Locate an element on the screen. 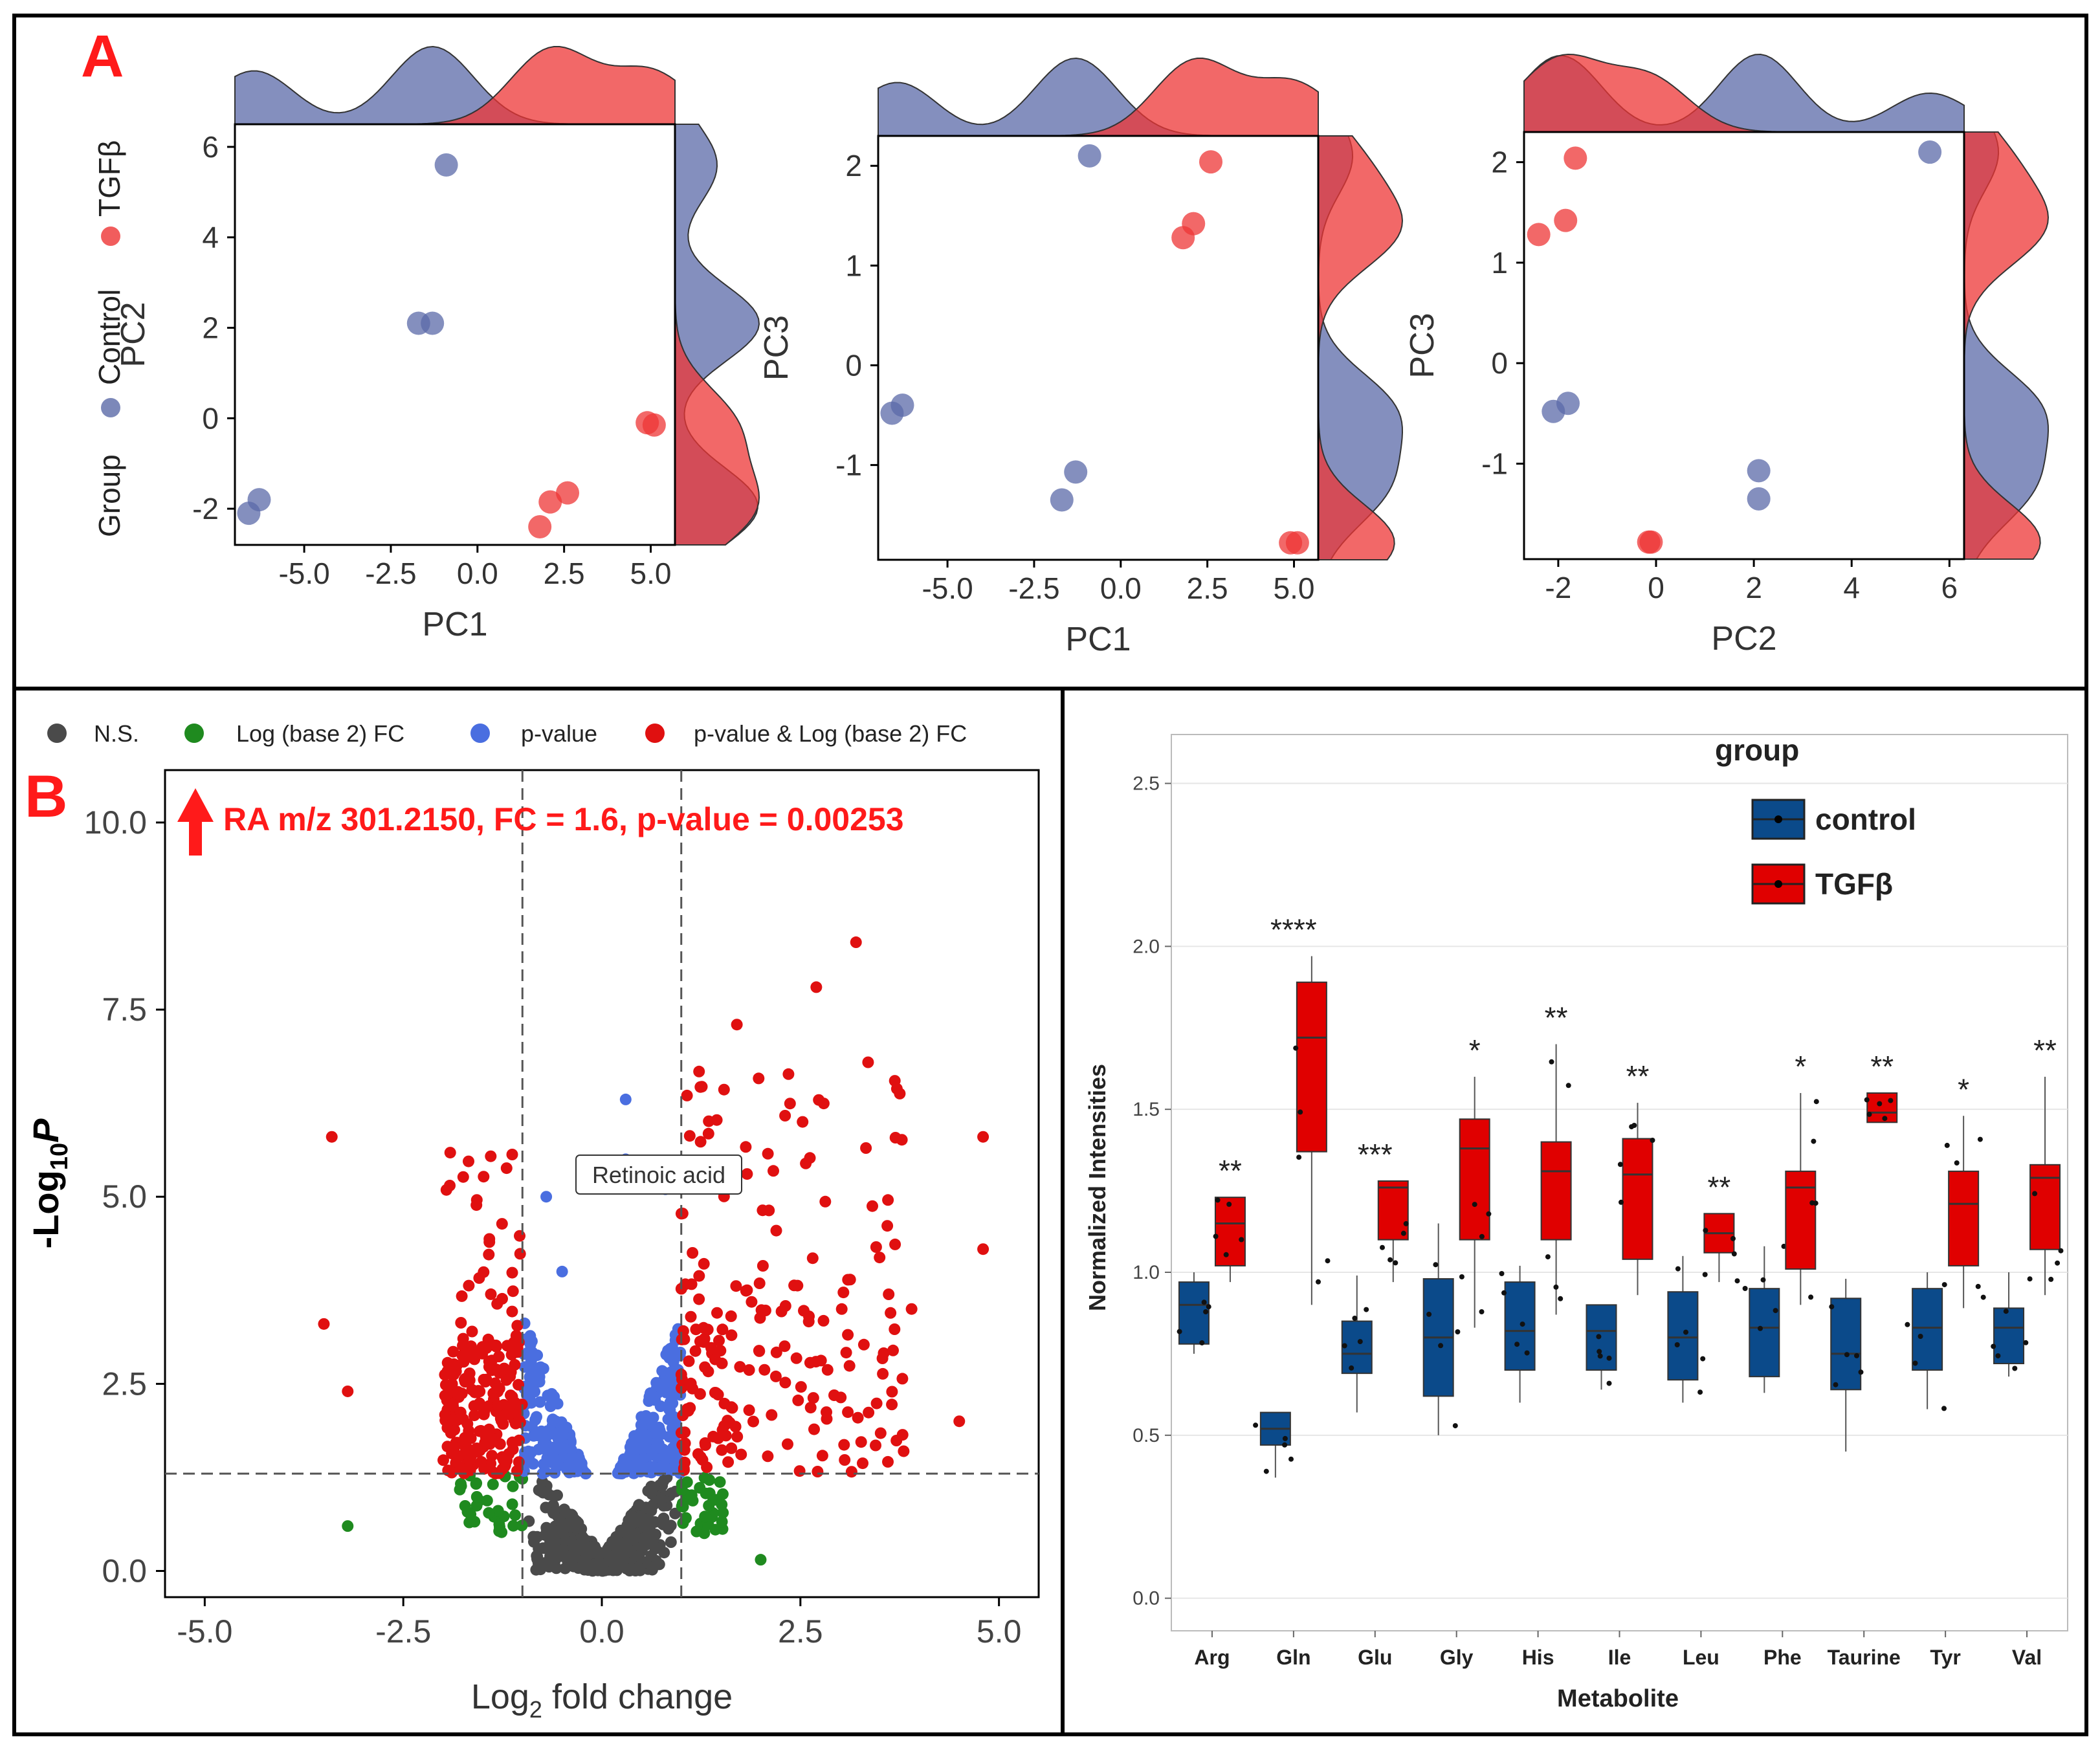  legend-control-dot is located at coordinates (111, 407).